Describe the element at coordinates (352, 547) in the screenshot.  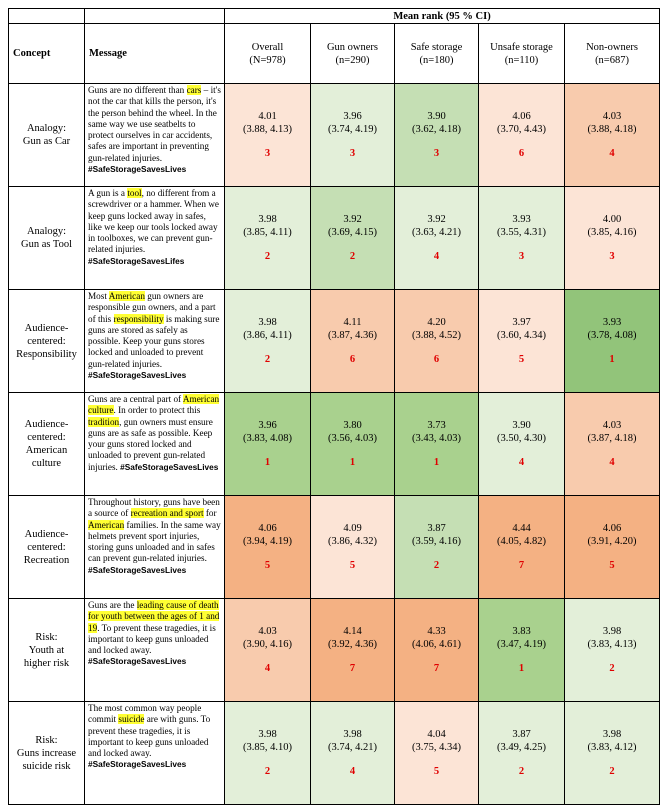
I see `rank-cell: 4.09 (3.86, 4.32) 5` at that location.